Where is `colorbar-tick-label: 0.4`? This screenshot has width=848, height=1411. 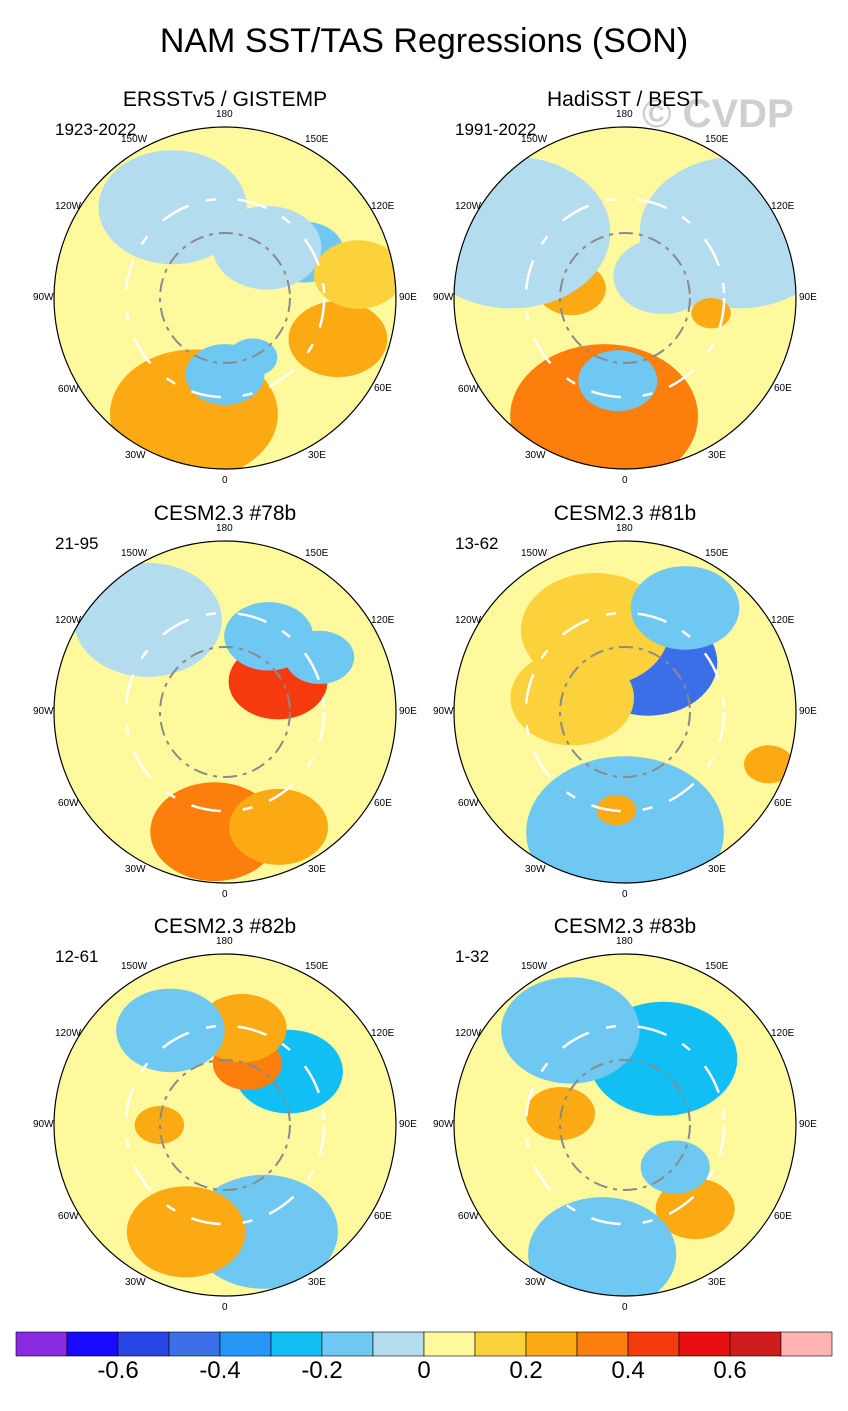
colorbar-tick-label: 0.4 is located at coordinates (628, 1370).